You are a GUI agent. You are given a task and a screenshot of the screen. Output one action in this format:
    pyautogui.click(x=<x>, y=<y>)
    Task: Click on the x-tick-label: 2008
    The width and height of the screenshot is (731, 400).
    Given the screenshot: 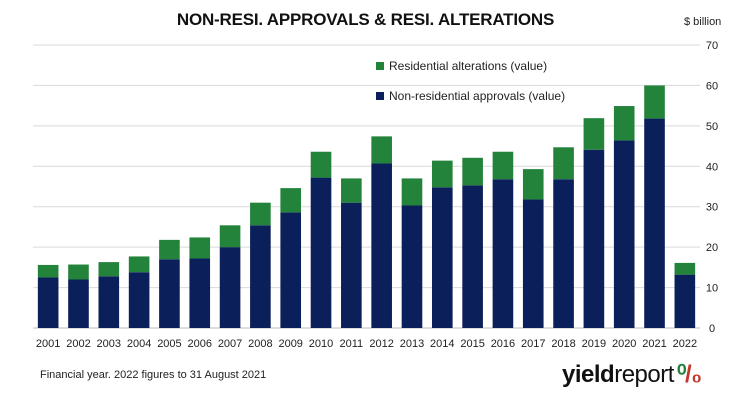 What is the action you would take?
    pyautogui.click(x=260, y=344)
    